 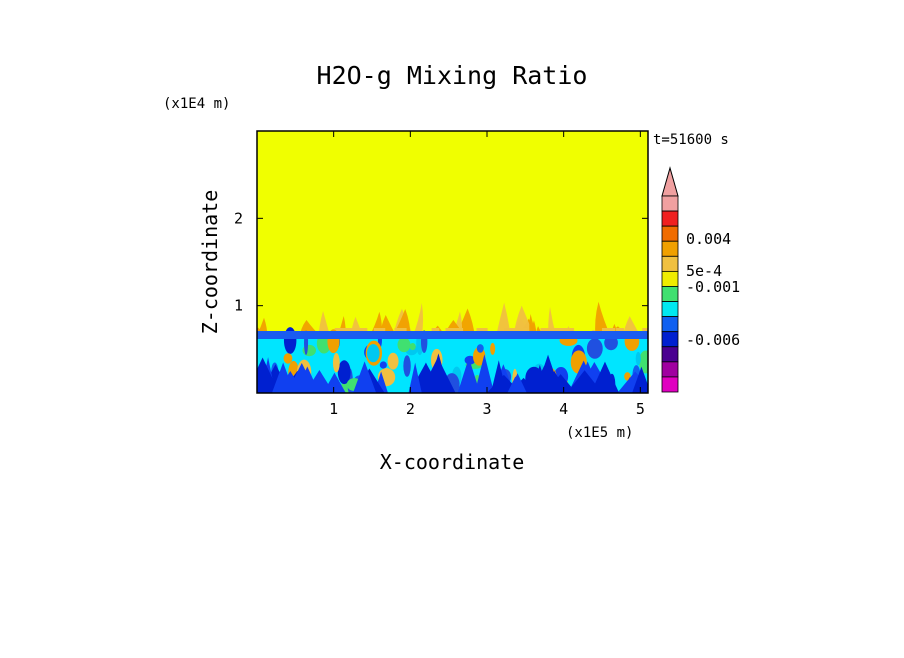 What do you see at coordinates (704, 271) in the screenshot?
I see `colorbar-label-5e-4: 5e-4` at bounding box center [704, 271].